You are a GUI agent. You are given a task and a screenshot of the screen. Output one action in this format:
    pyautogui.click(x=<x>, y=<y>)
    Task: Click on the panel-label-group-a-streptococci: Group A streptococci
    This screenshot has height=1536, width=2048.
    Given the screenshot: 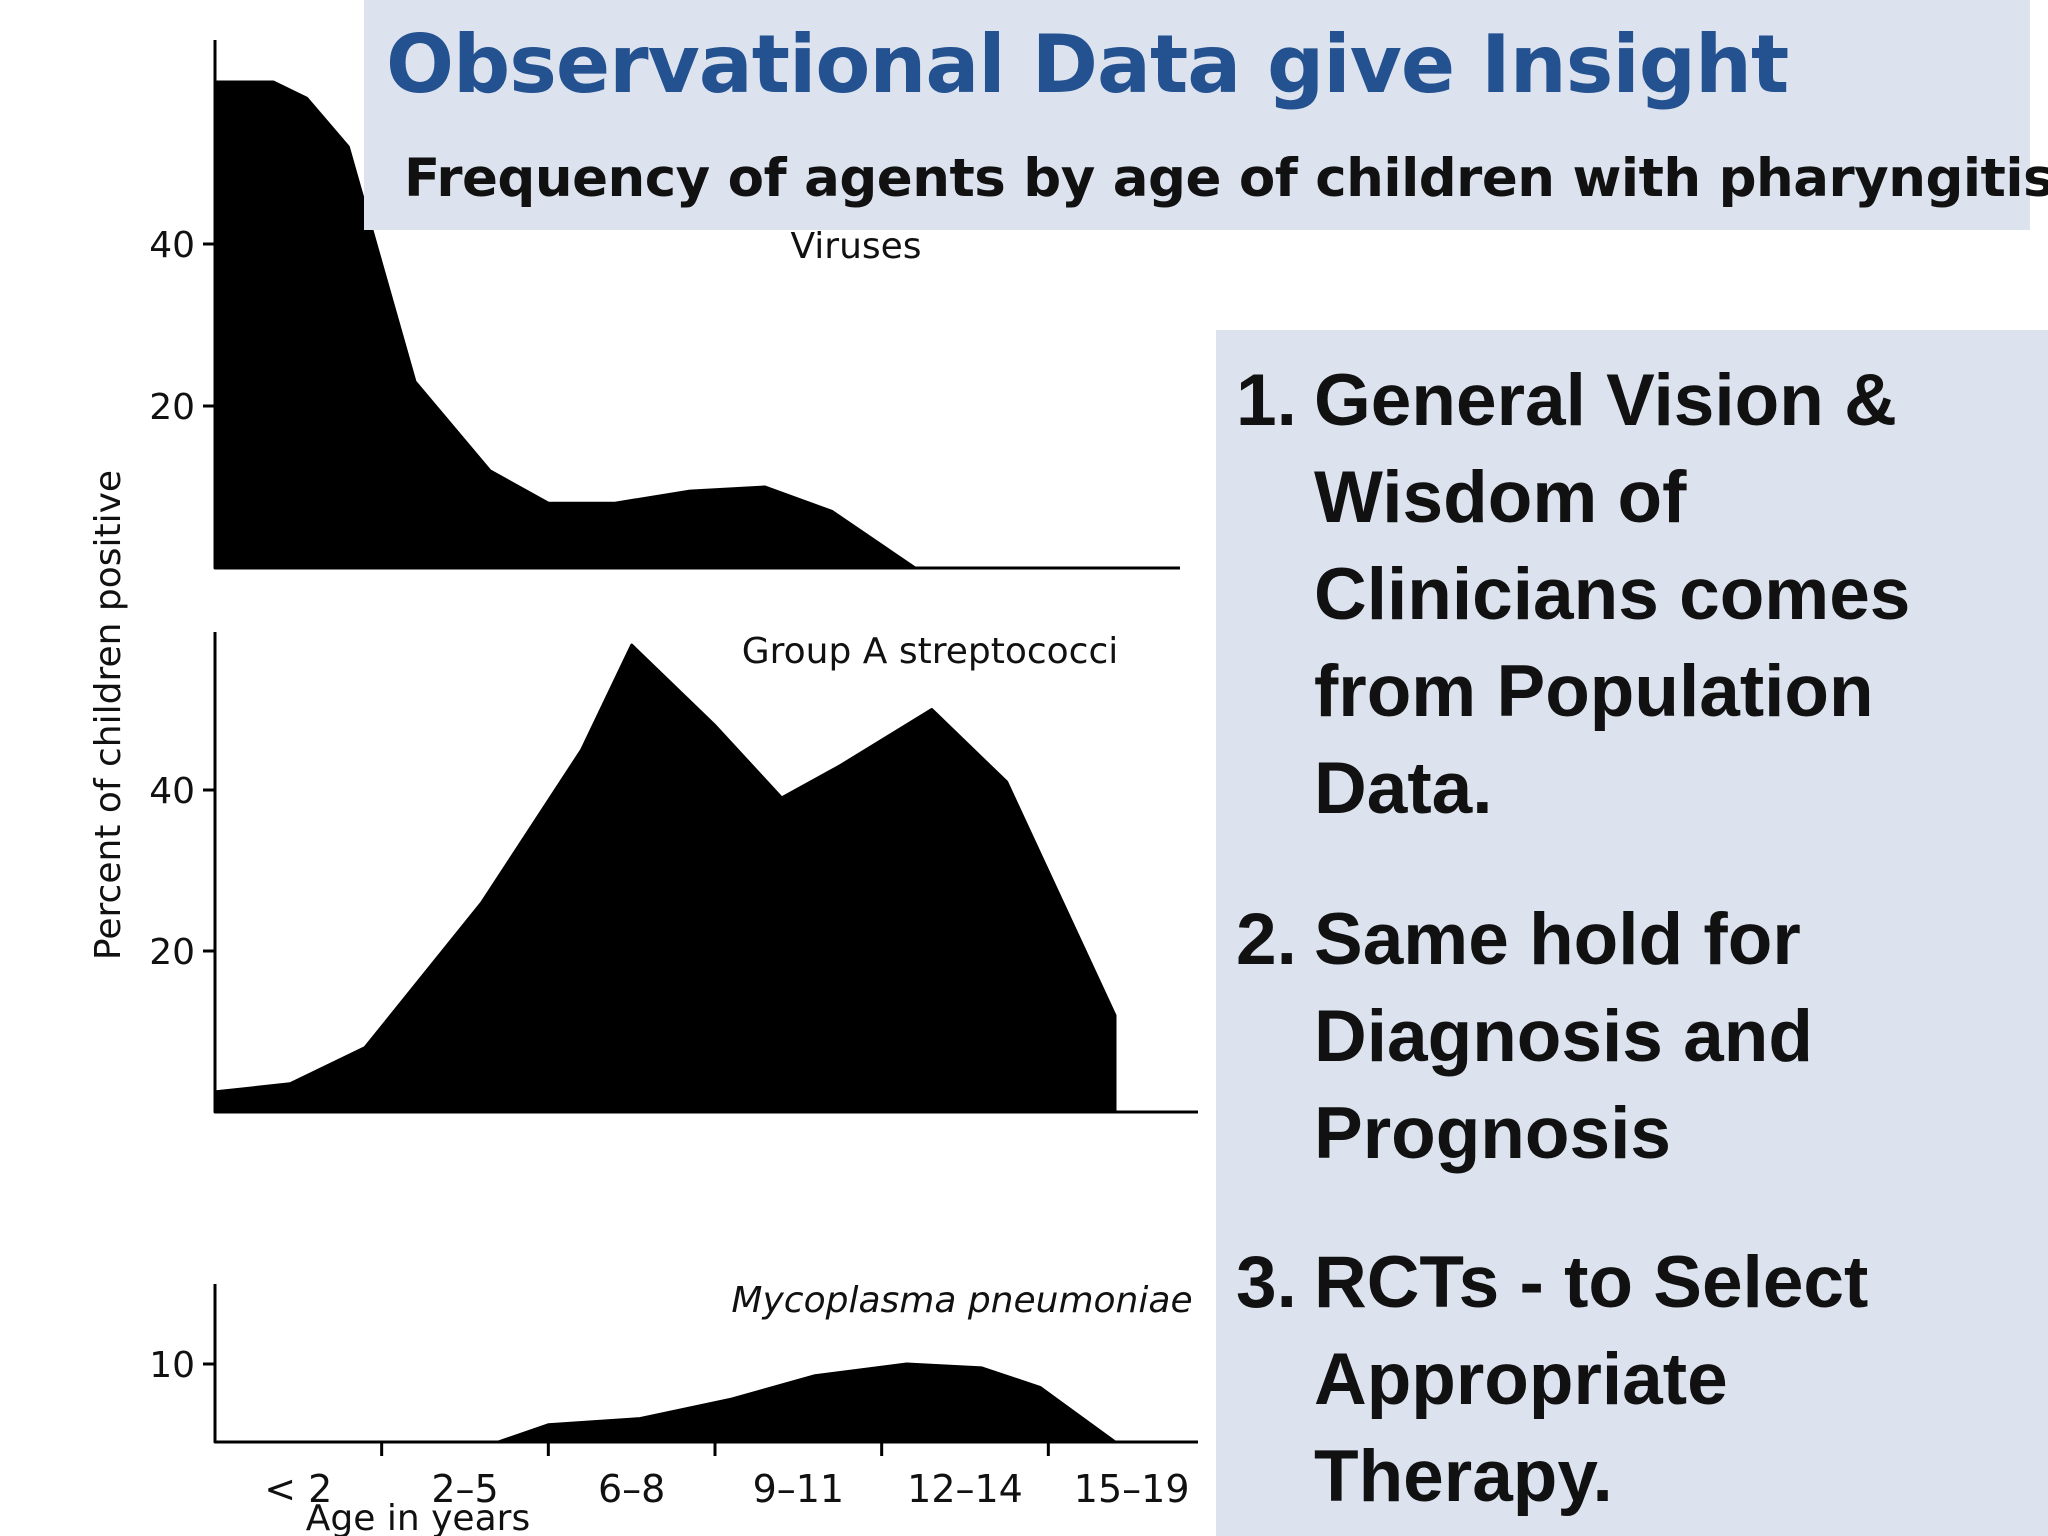 What is the action you would take?
    pyautogui.click(x=930, y=651)
    